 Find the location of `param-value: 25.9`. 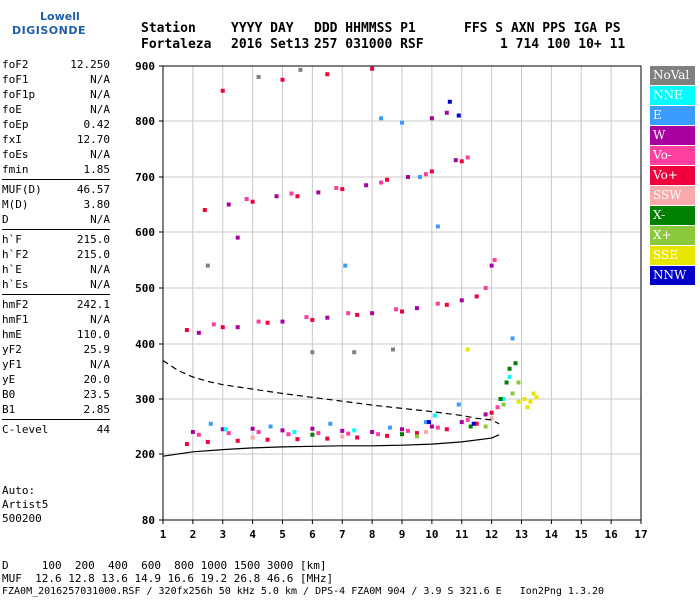

param-value: 25.9 is located at coordinates (97, 349).